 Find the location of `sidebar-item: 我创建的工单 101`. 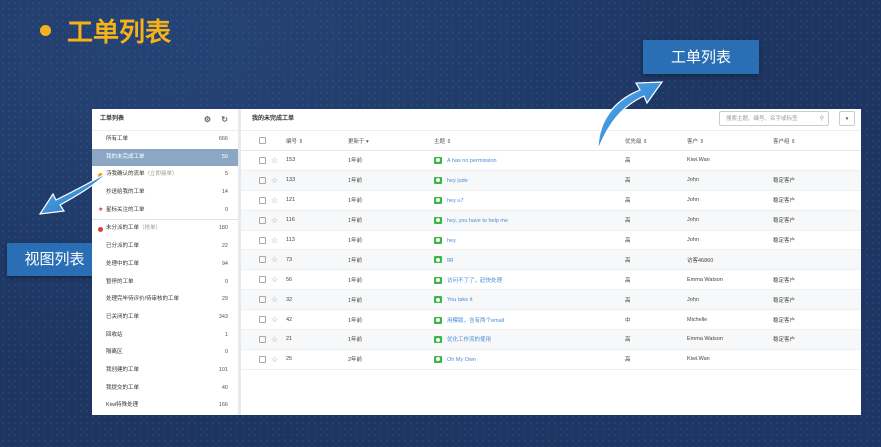

sidebar-item: 我创建的工单 101 is located at coordinates (165, 371).